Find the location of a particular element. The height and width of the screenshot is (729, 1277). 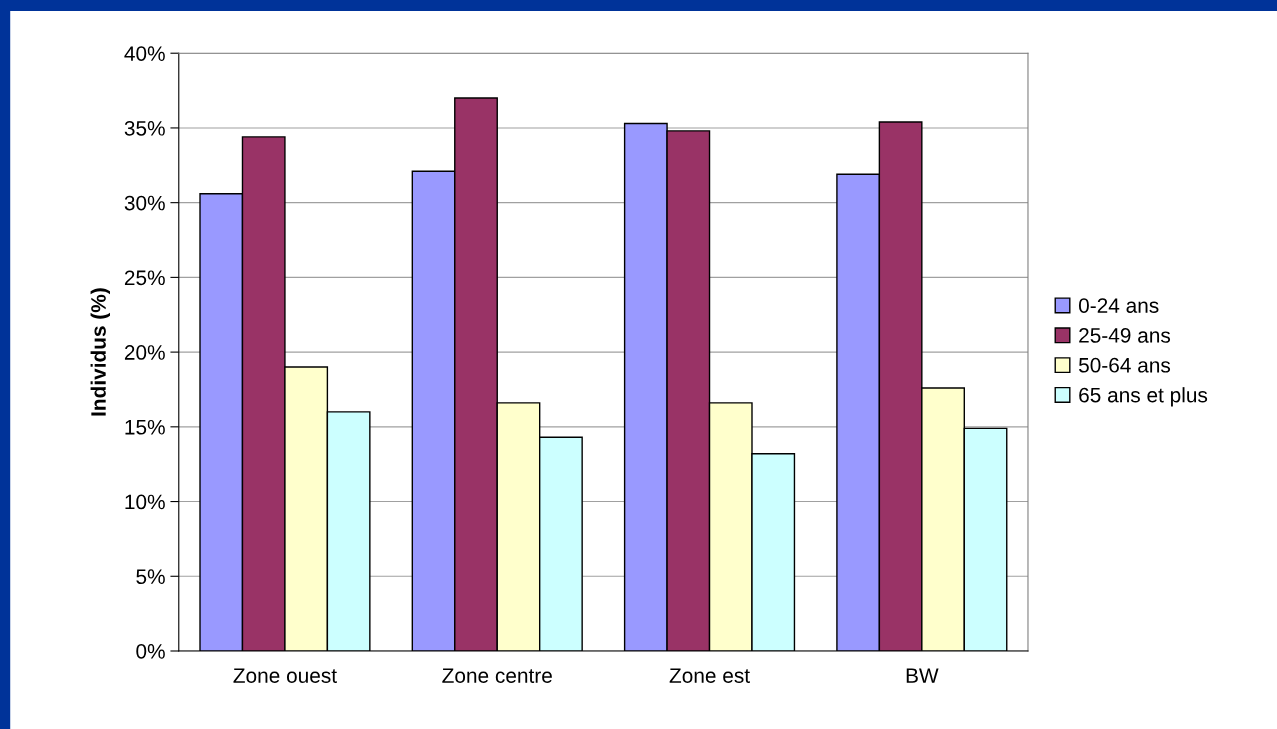

legend-label: 65 ans et plus is located at coordinates (1143, 397).